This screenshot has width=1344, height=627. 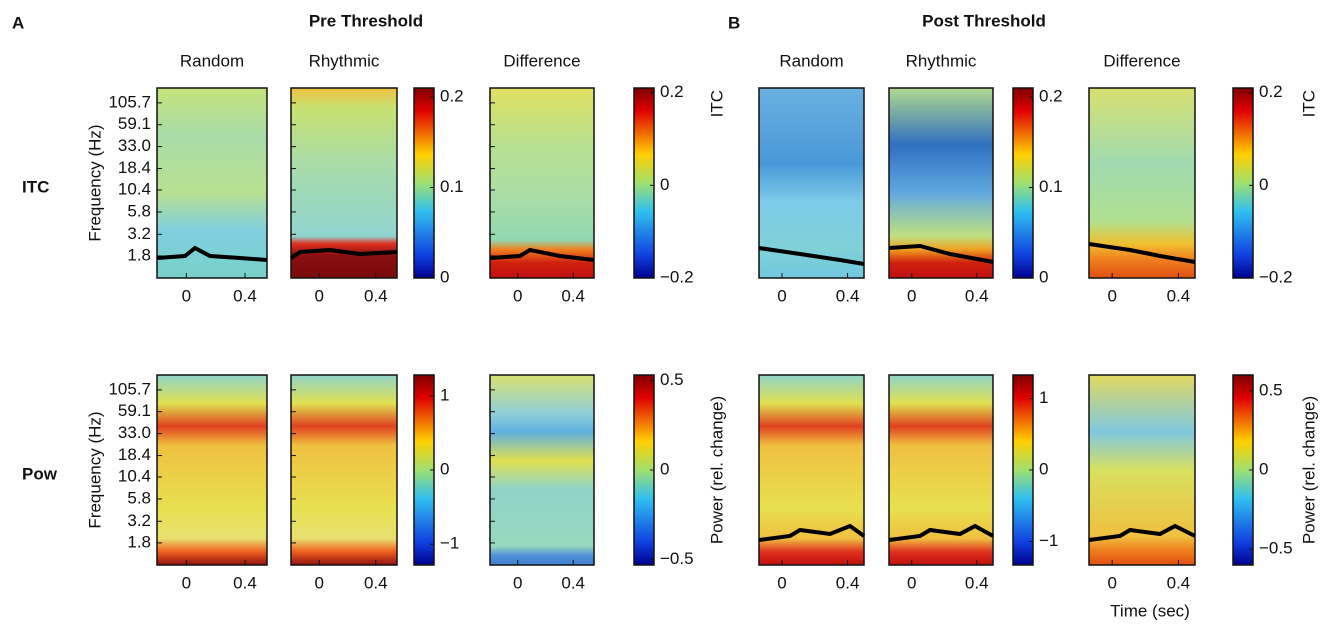 What do you see at coordinates (129, 388) in the screenshot?
I see `y-tick-label: 105.7` at bounding box center [129, 388].